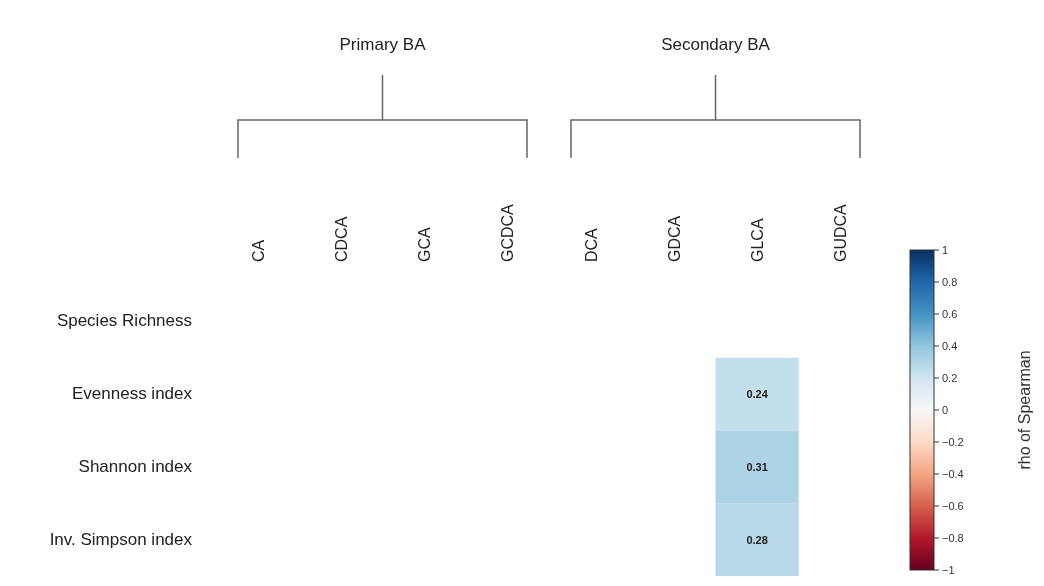 The image size is (1044, 586). I want to click on x-tick-label: GCA, so click(425, 244).